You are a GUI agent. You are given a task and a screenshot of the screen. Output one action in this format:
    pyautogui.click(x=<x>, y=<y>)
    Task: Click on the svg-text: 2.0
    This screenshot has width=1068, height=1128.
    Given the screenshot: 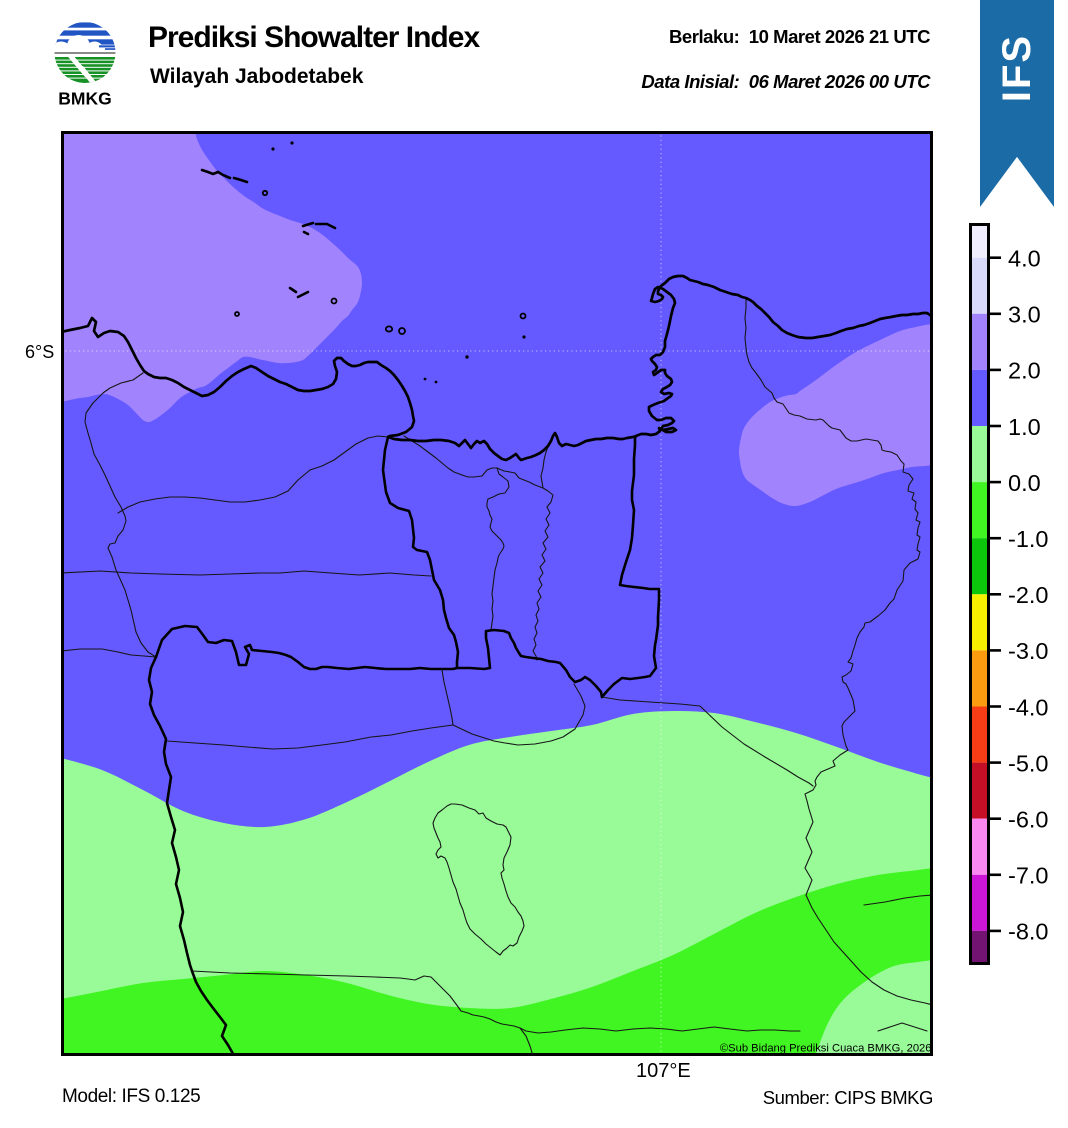 What is the action you would take?
    pyautogui.click(x=1024, y=371)
    